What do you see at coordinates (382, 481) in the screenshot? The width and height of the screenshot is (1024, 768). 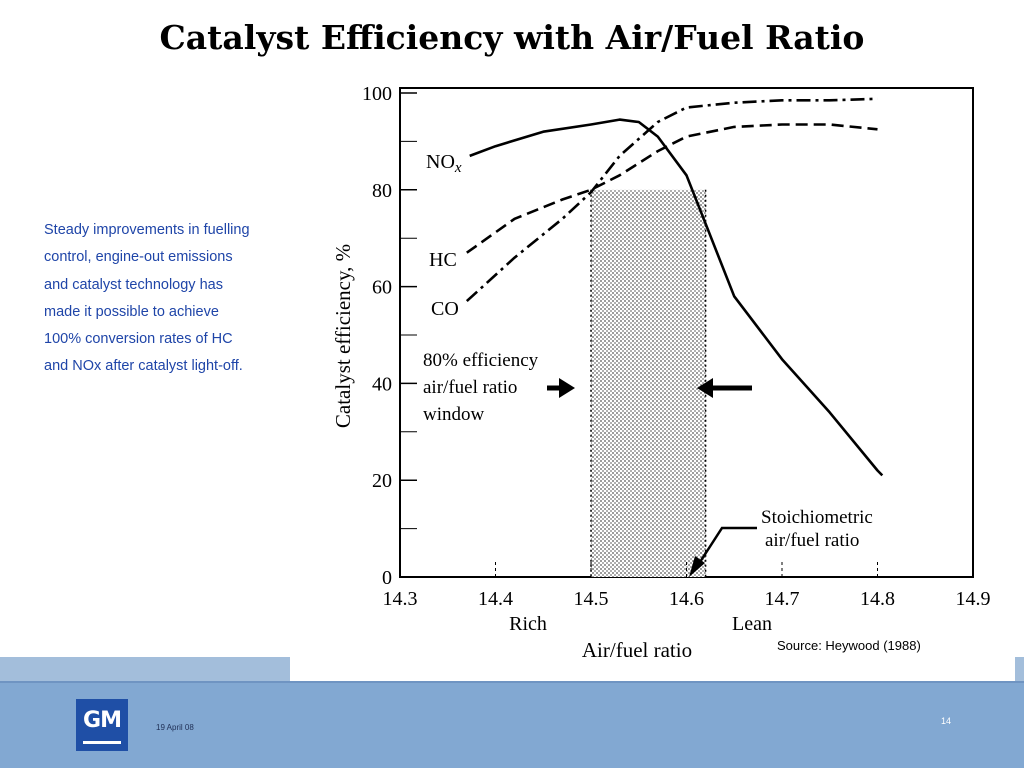 I see `y-tick-label: 20` at bounding box center [382, 481].